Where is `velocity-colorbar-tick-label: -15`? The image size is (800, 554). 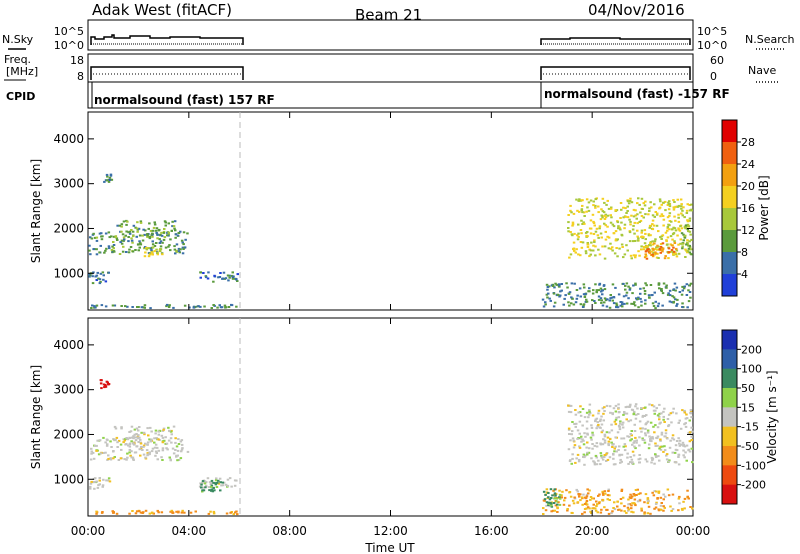
velocity-colorbar-tick-label: -15 is located at coordinates (750, 427).